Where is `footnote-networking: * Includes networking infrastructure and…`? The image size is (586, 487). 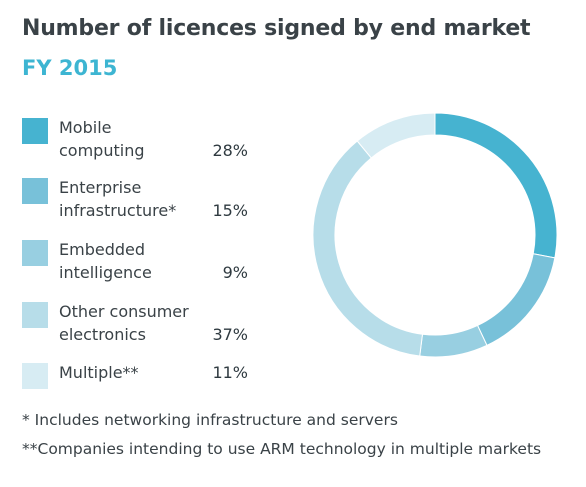 footnote-networking: * Includes networking infrastructure and… is located at coordinates (210, 420).